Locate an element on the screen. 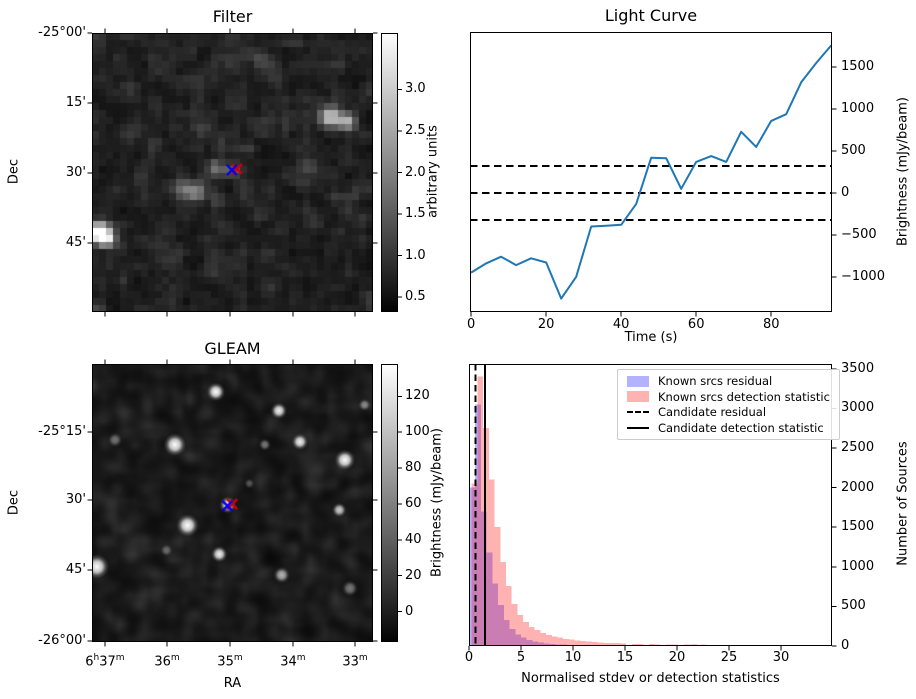 The height and width of the screenshot is (699, 916). gleam-xtick-label: 33m is located at coordinates (355, 661).